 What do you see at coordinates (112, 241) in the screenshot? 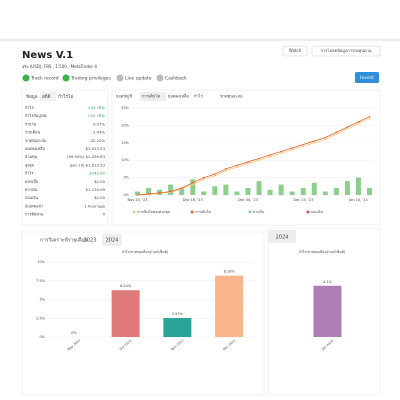
I see `year-tab: 2024` at bounding box center [112, 241].